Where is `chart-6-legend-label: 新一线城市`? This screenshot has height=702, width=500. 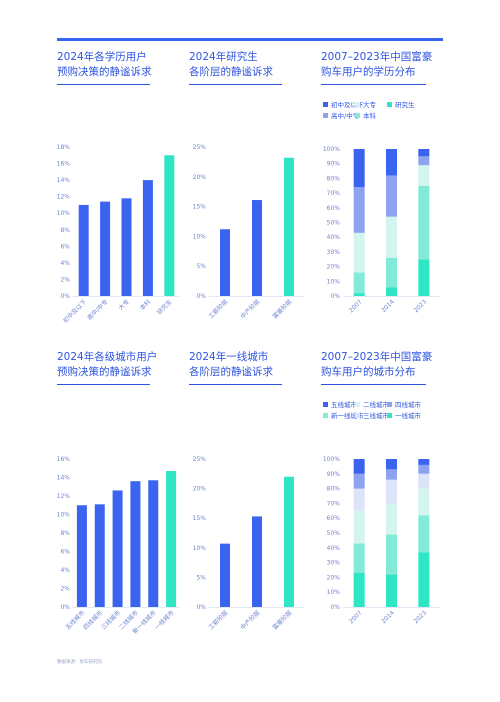
chart-6-legend-label: 新一线城市 is located at coordinates (347, 415).